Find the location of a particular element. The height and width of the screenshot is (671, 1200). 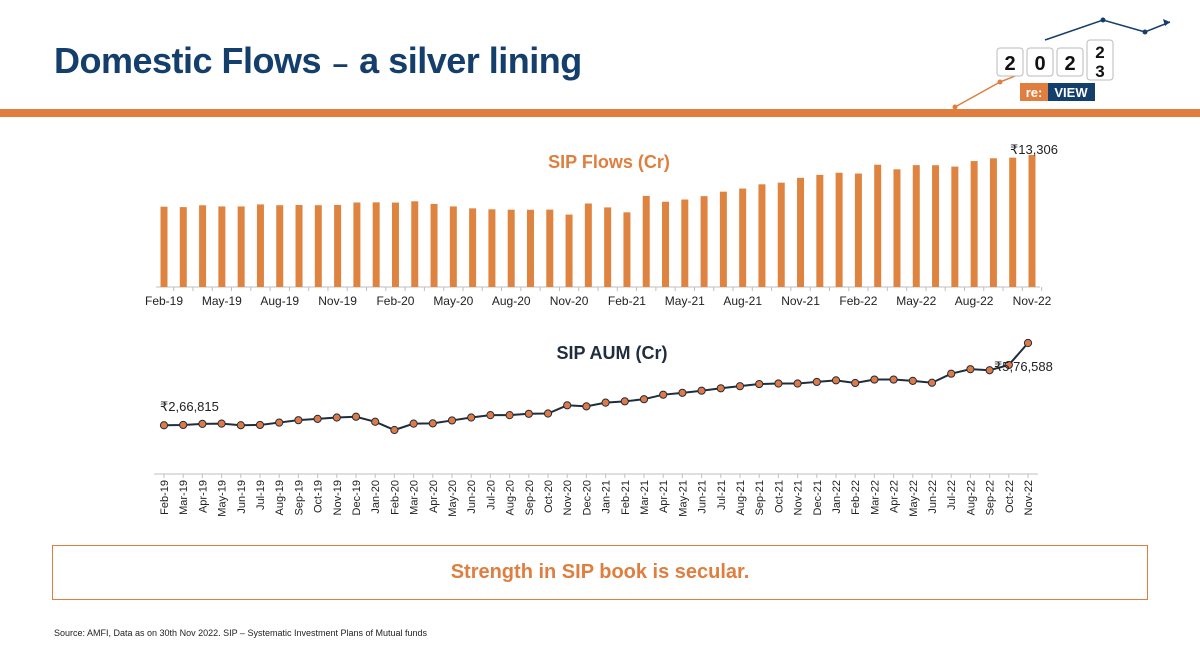

line-tick-label: Feb-21 is located at coordinates (626, 497).